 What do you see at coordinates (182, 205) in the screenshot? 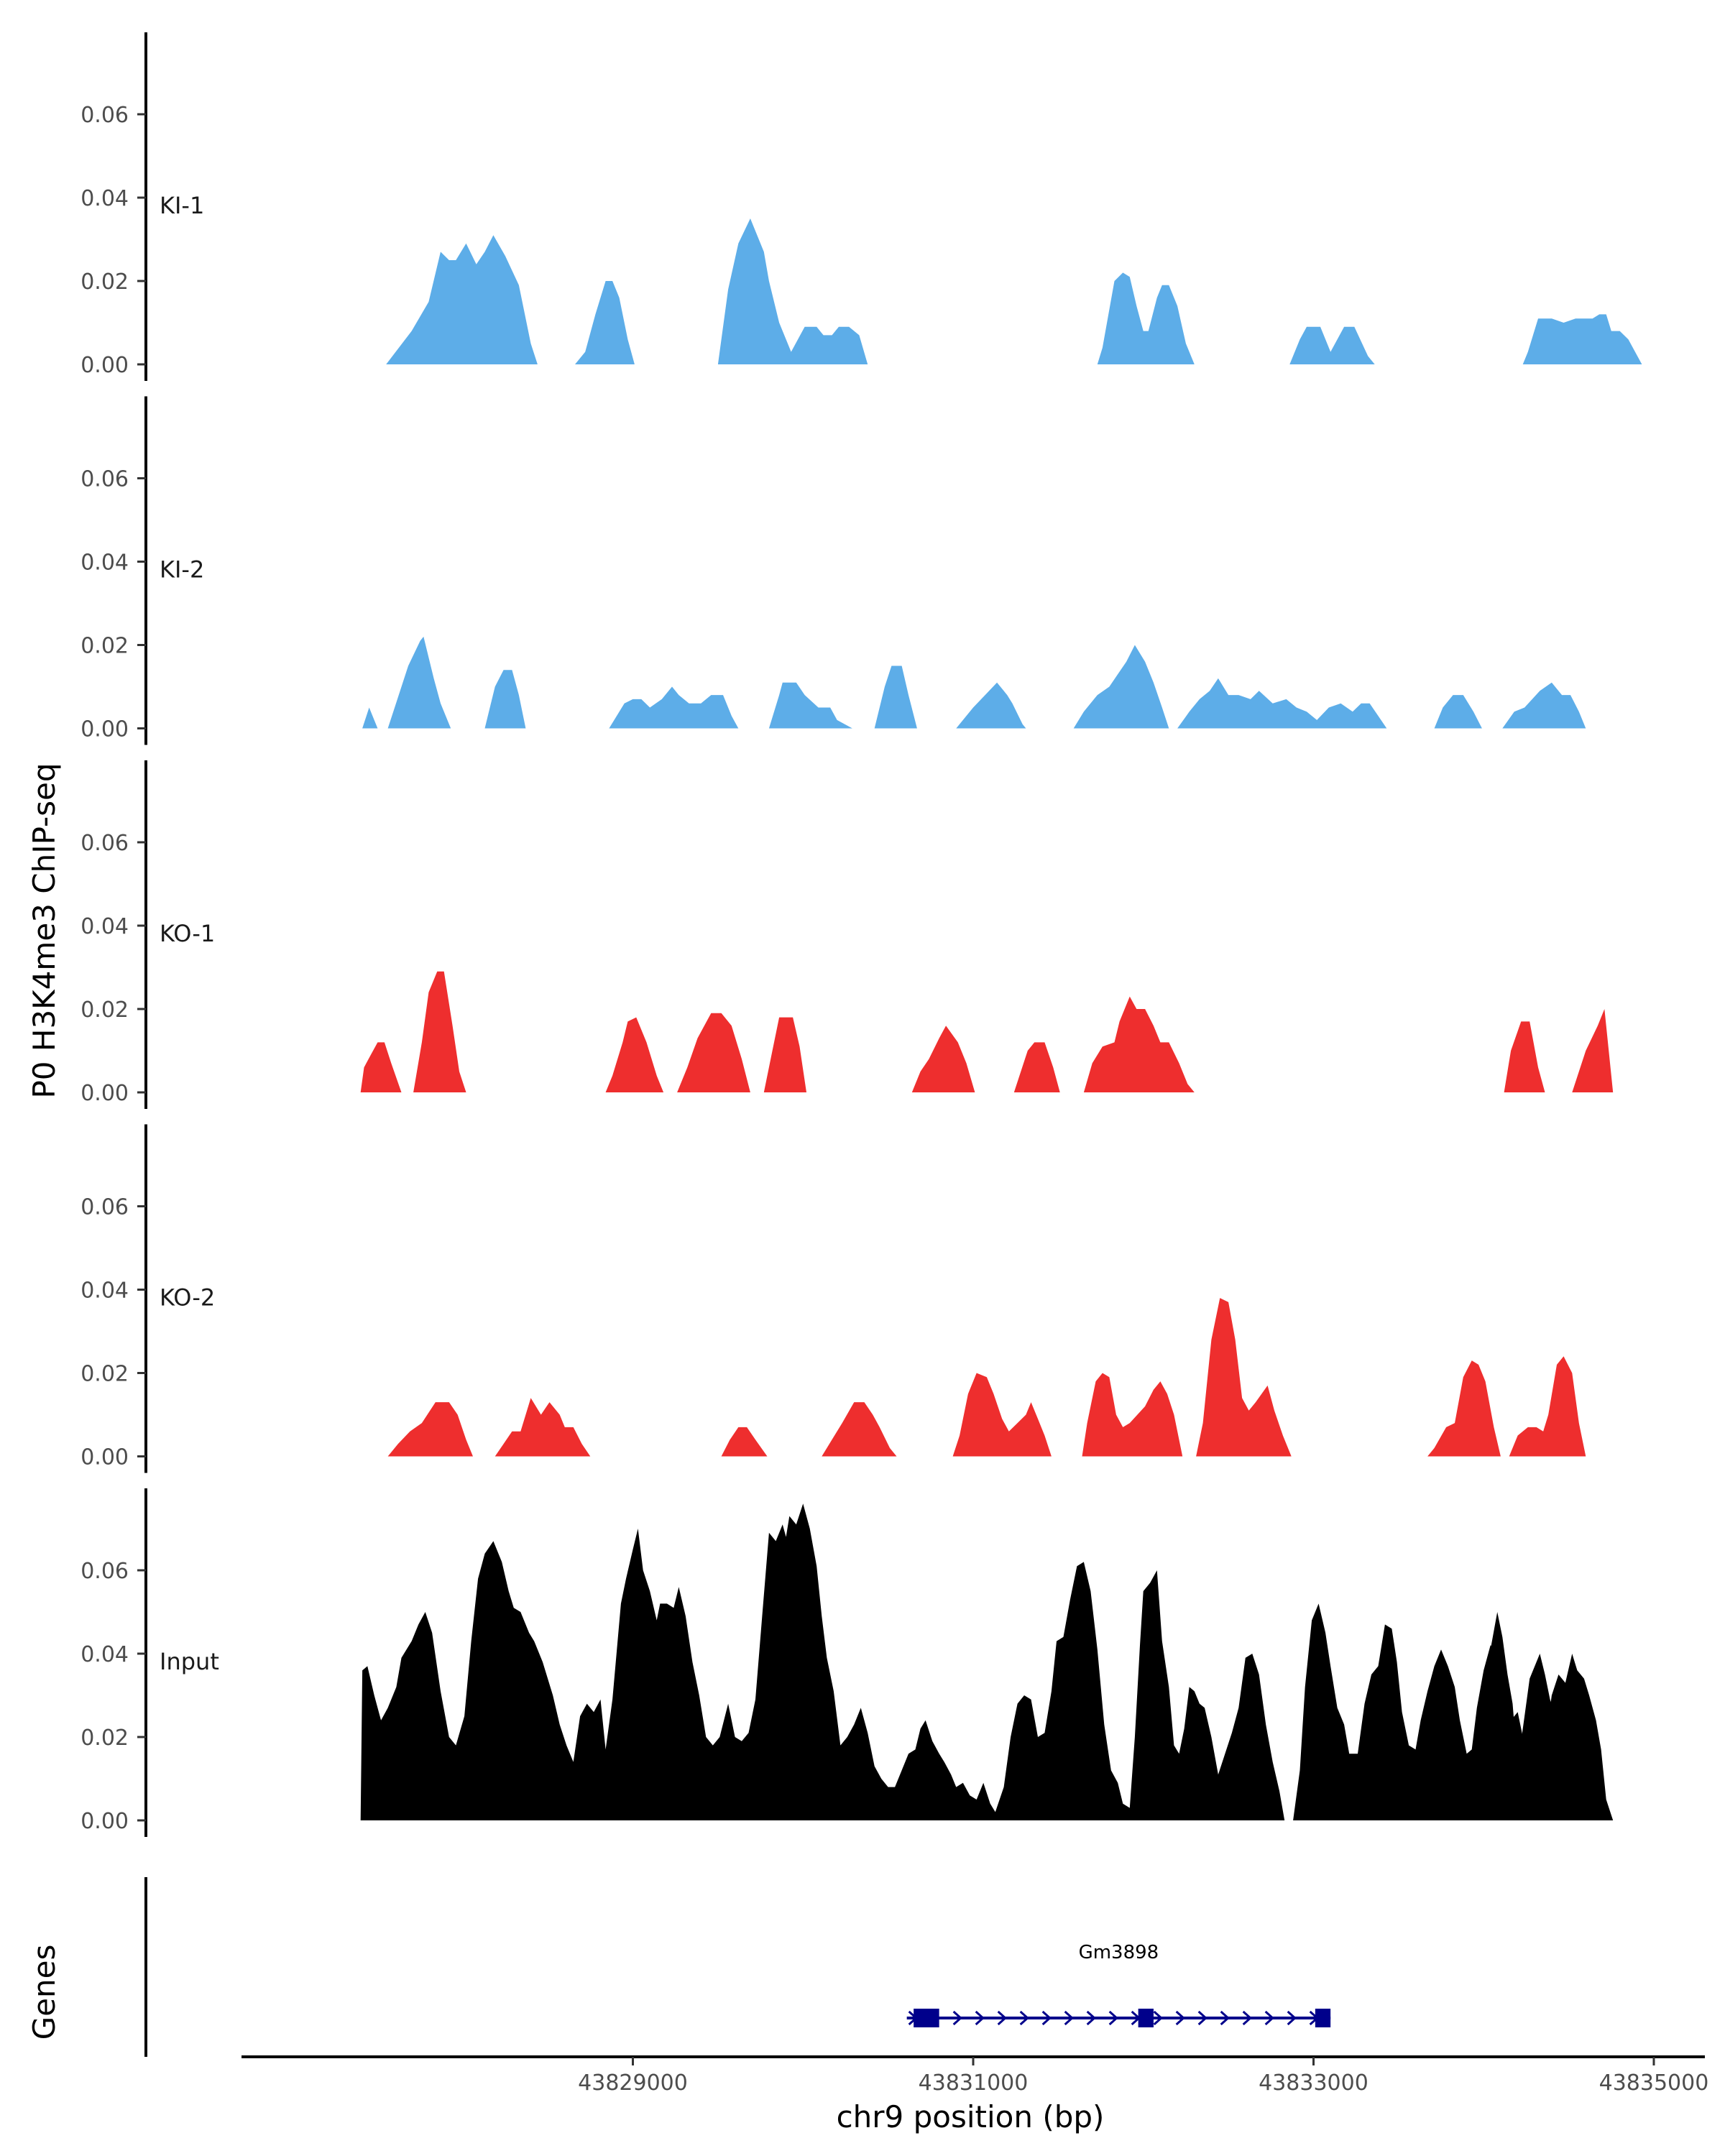
I see `track-label: KI-1` at bounding box center [182, 205].